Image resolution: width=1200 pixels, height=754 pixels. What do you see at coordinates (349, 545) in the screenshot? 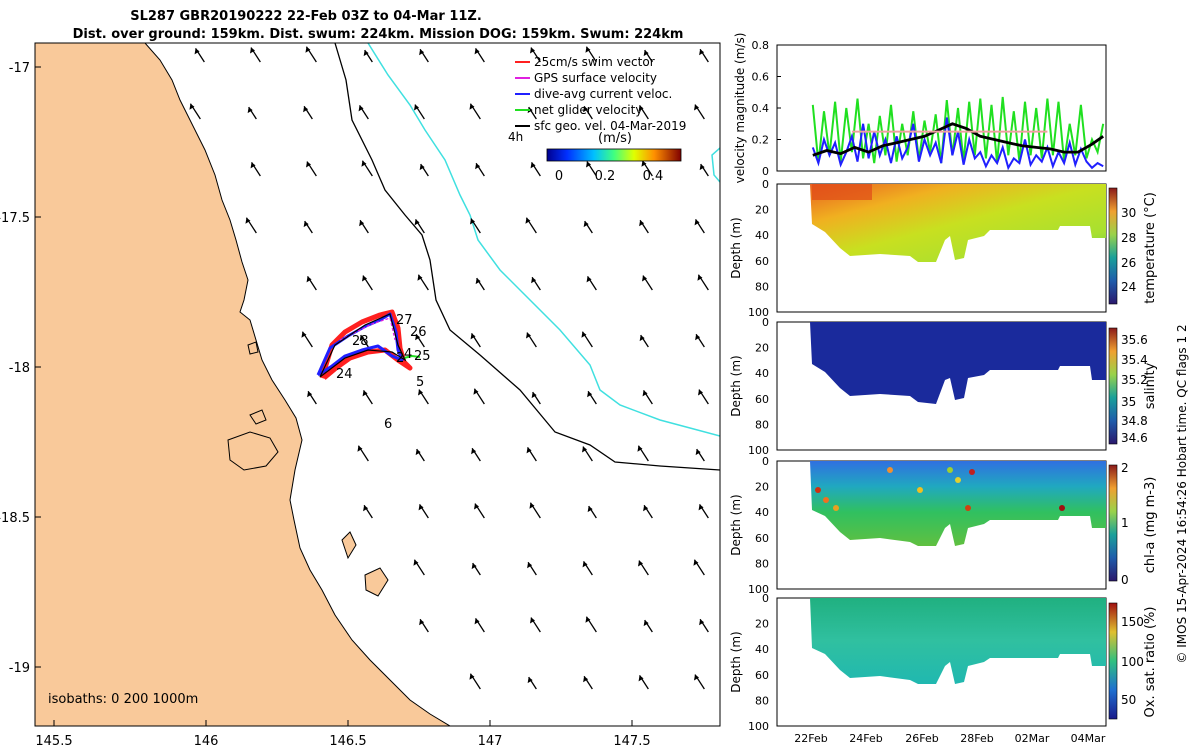
I see `map-island-small-c` at bounding box center [349, 545].